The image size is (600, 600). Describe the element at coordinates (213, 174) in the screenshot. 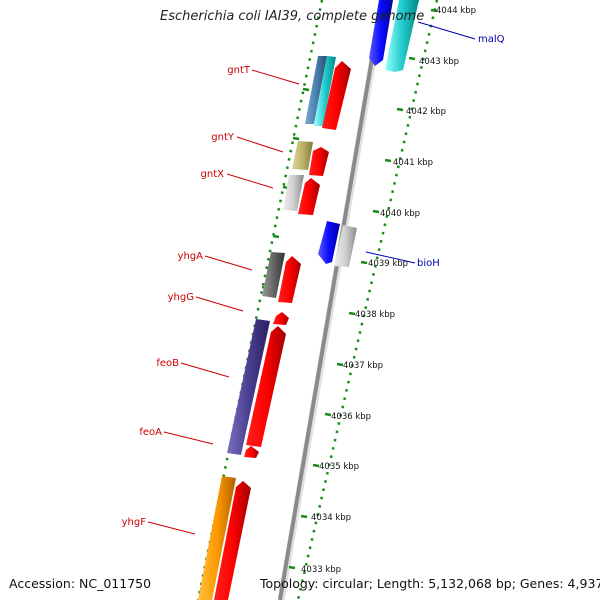

I see `gene-label-gntX: gntX` at that location.